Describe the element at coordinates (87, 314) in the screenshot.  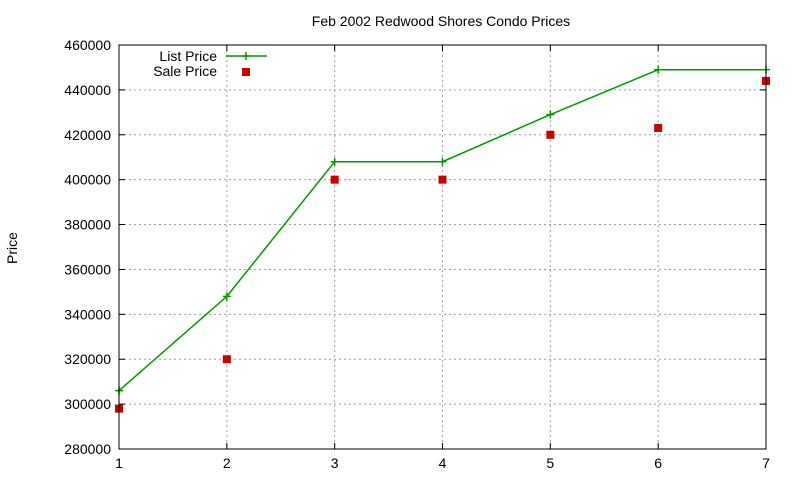
I see `y-tick-label: 340000` at that location.